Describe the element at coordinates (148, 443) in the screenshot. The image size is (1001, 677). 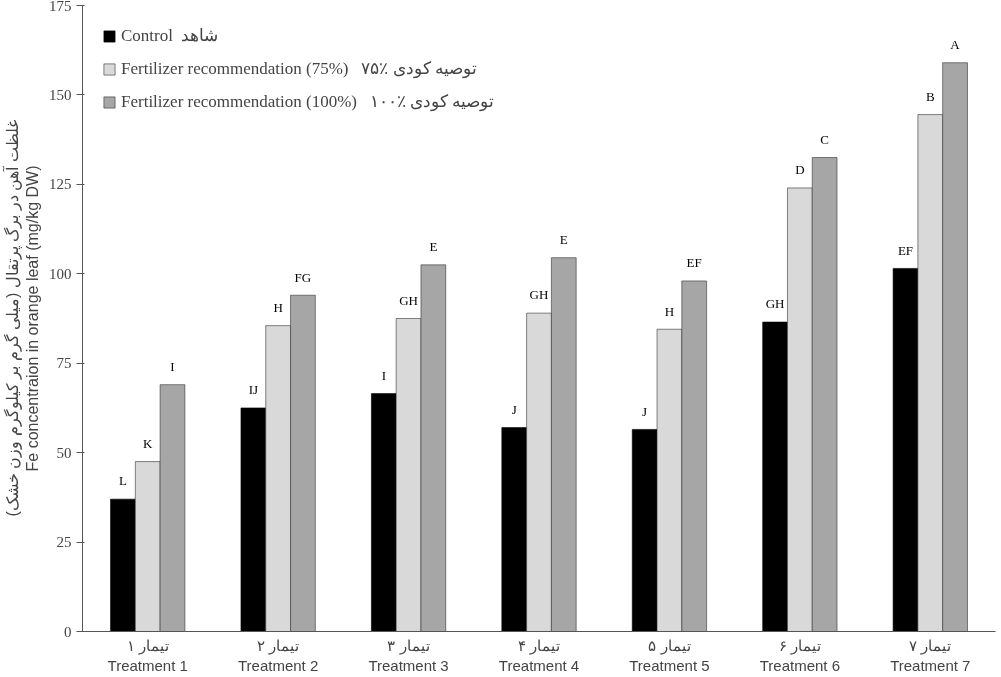
I see `data-label: K` at that location.